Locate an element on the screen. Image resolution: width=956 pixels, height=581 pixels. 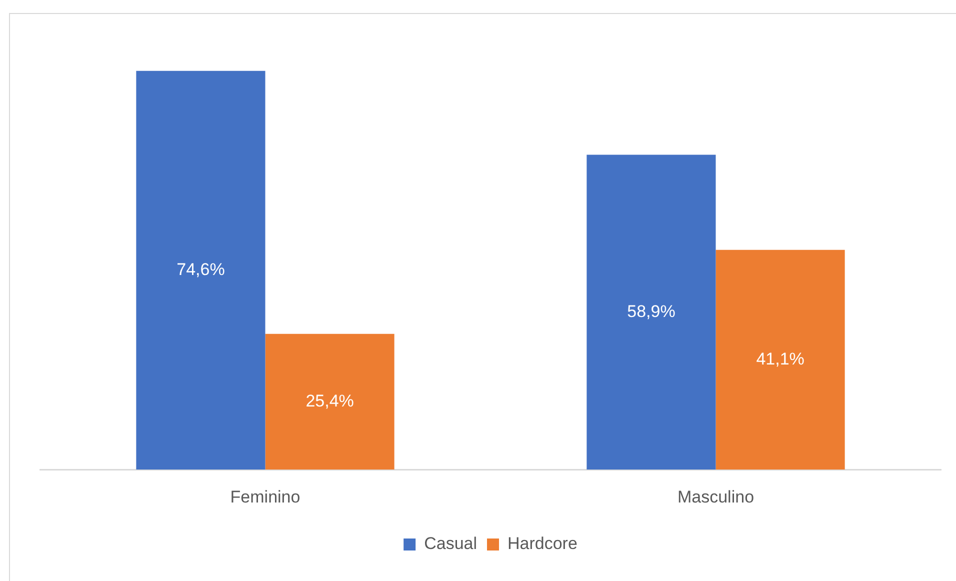
data-label: 41,1% is located at coordinates (780, 358).